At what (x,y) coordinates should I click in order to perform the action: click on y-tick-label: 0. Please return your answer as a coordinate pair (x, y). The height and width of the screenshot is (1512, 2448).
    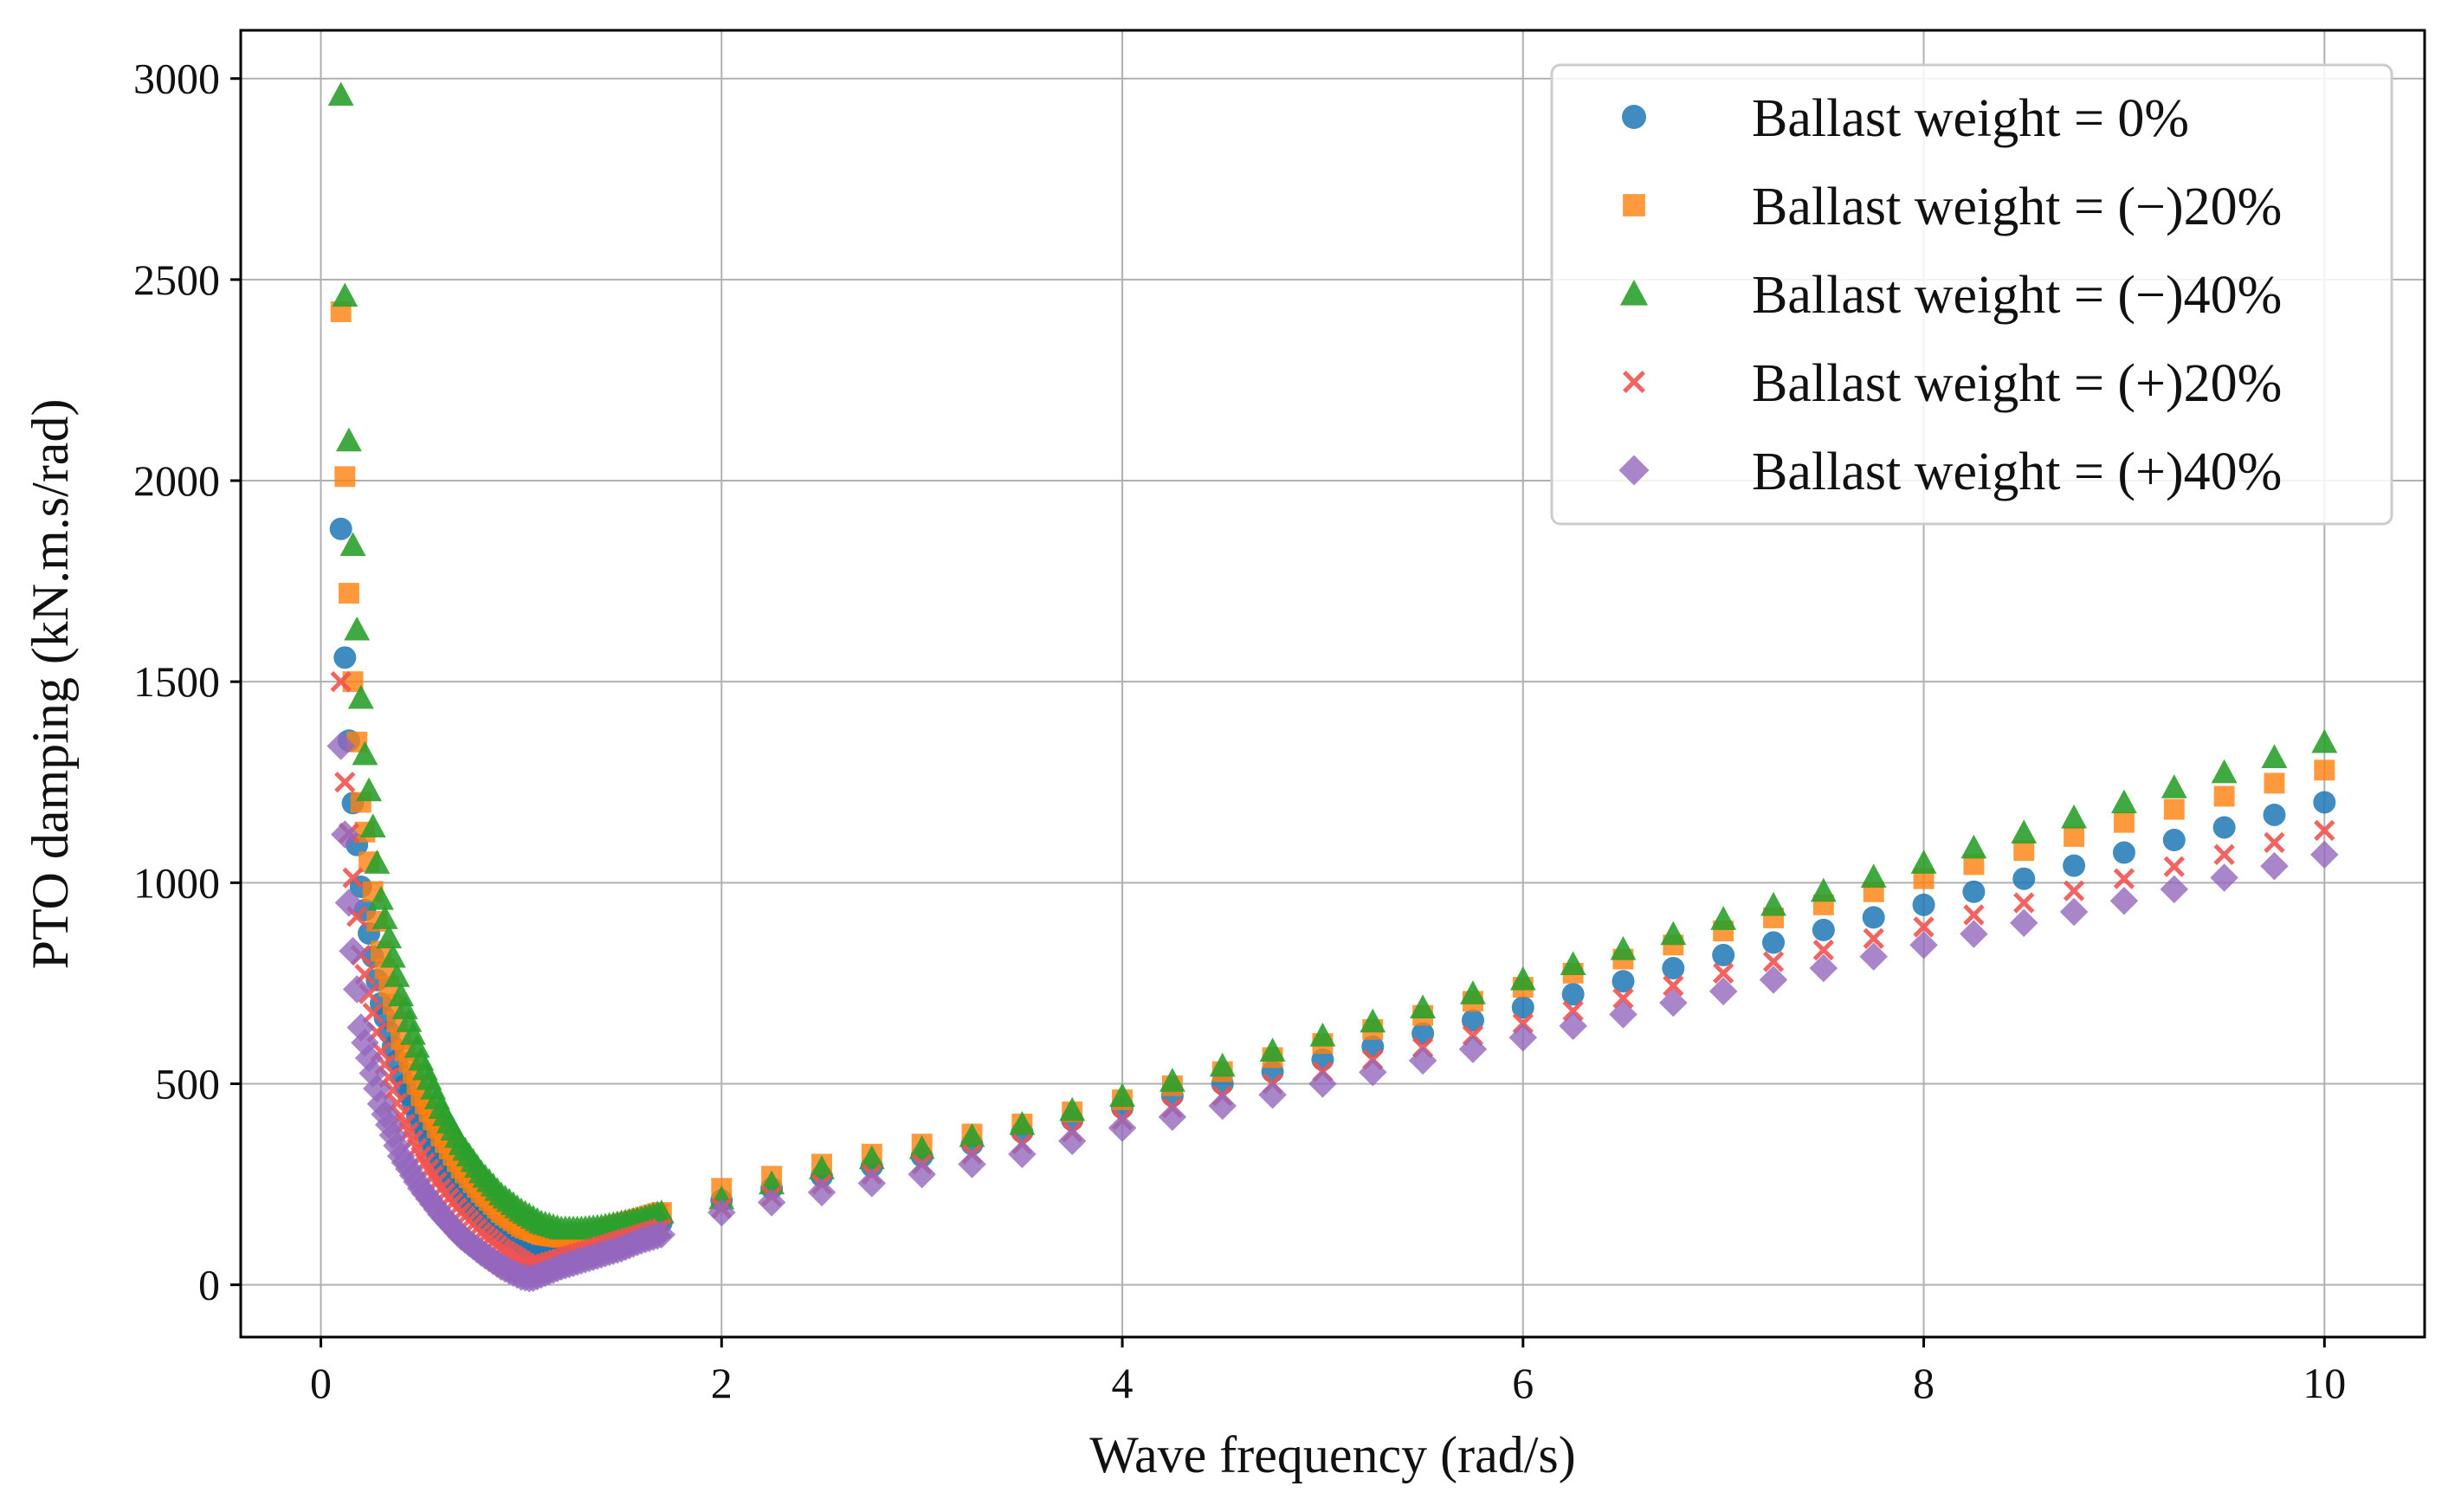
    Looking at the image, I should click on (209, 1285).